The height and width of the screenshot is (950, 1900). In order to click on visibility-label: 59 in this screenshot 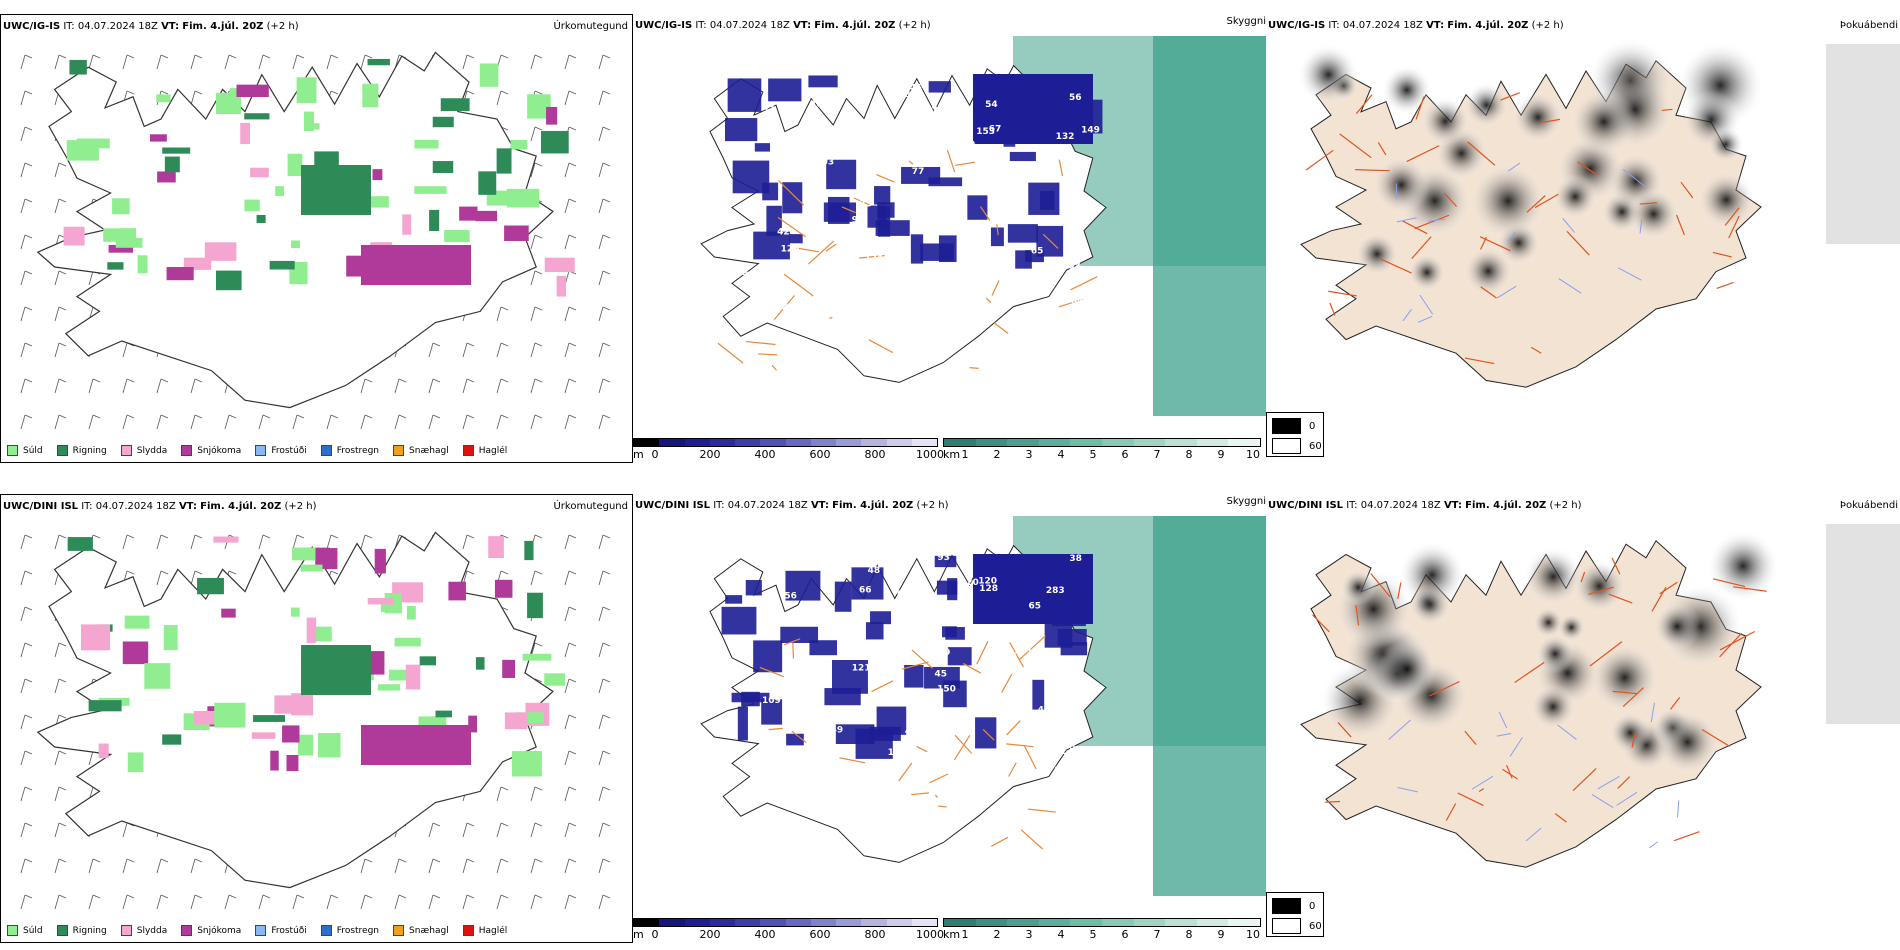, I will do `click(944, 653)`.